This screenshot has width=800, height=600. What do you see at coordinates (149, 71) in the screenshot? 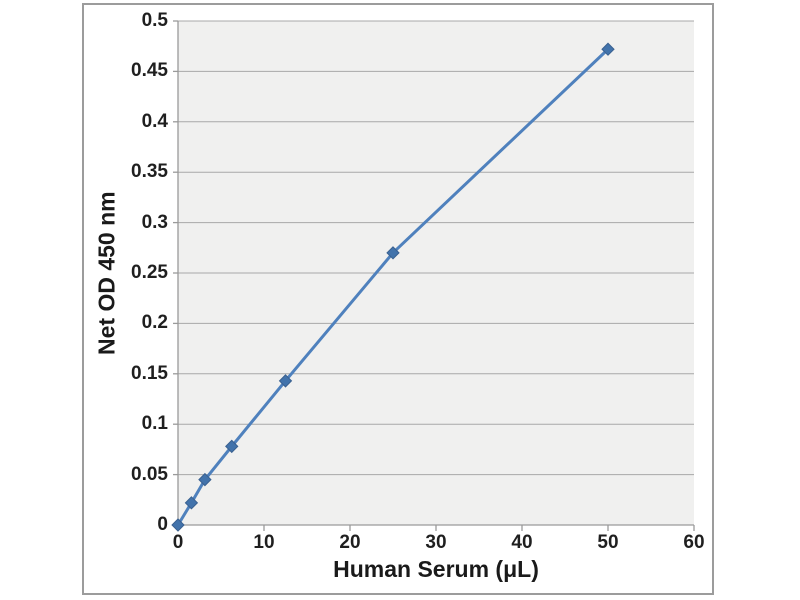
I see `y-tick-label: 0.45` at bounding box center [149, 71].